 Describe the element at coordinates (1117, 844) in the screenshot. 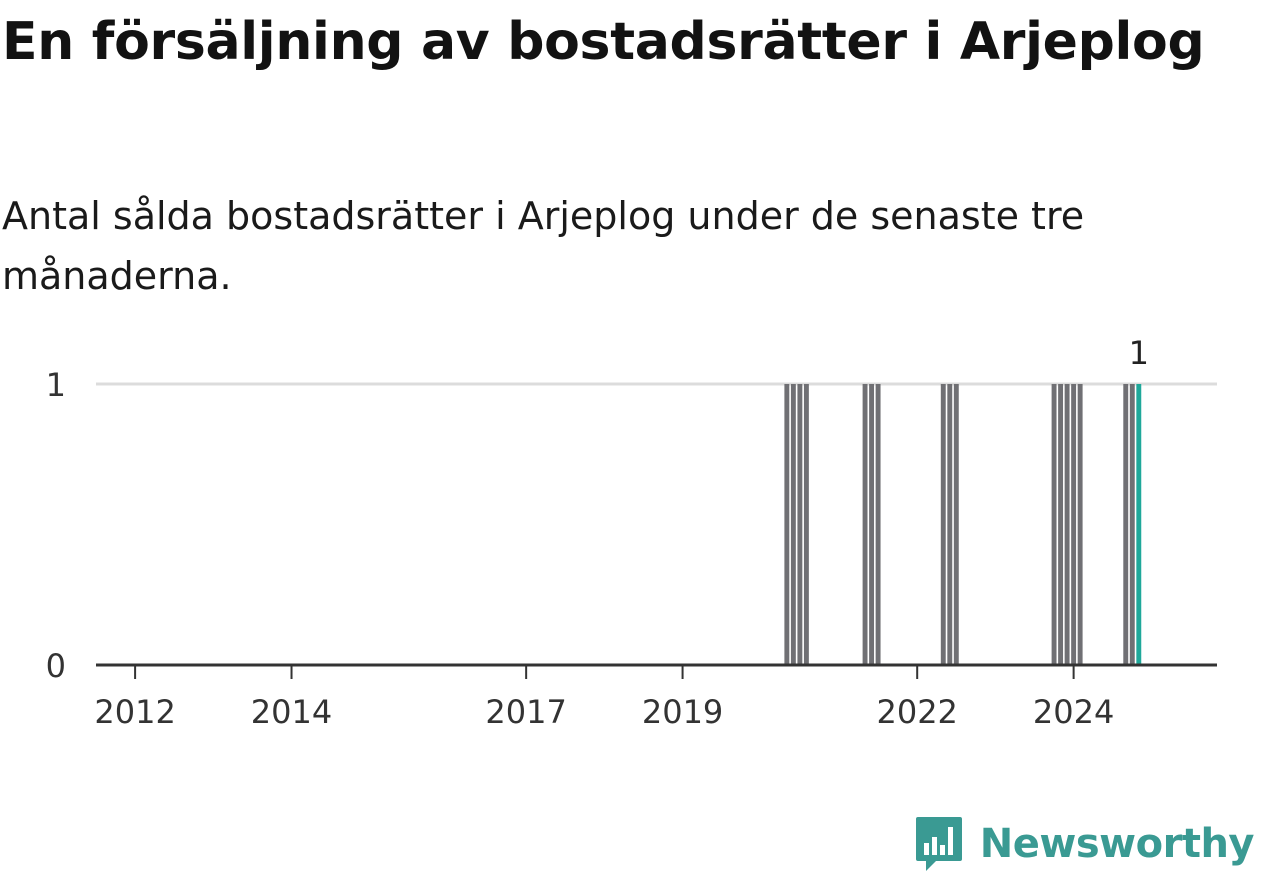

I see `brand-name: Newsworthy` at that location.